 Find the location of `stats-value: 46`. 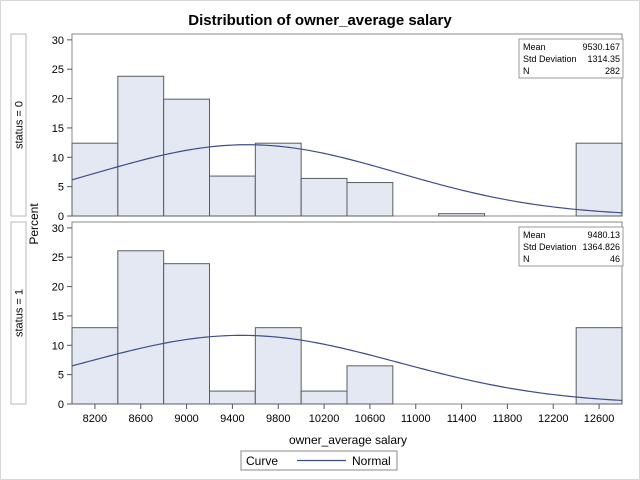

stats-value: 46 is located at coordinates (615, 259).